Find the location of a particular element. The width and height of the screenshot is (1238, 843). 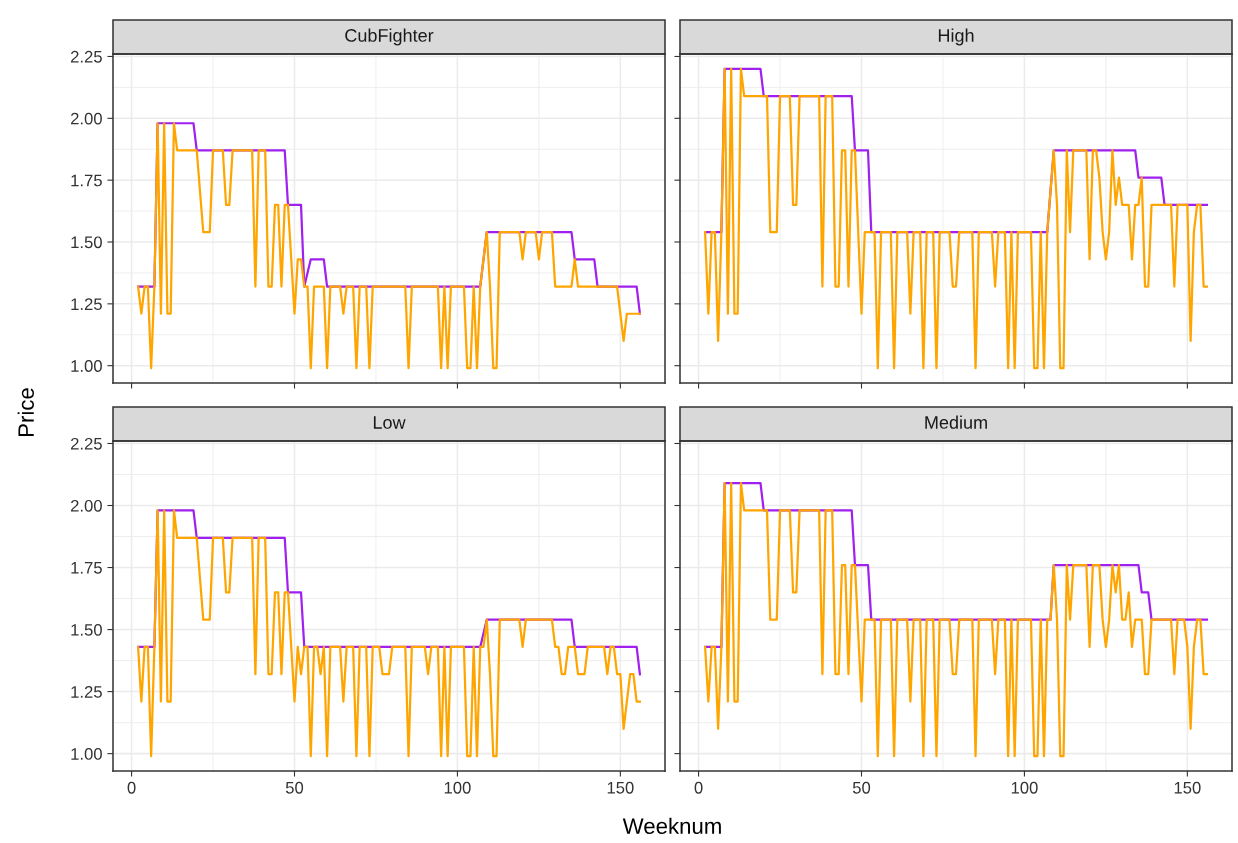

chart-title: CubFighter is located at coordinates (389, 37).